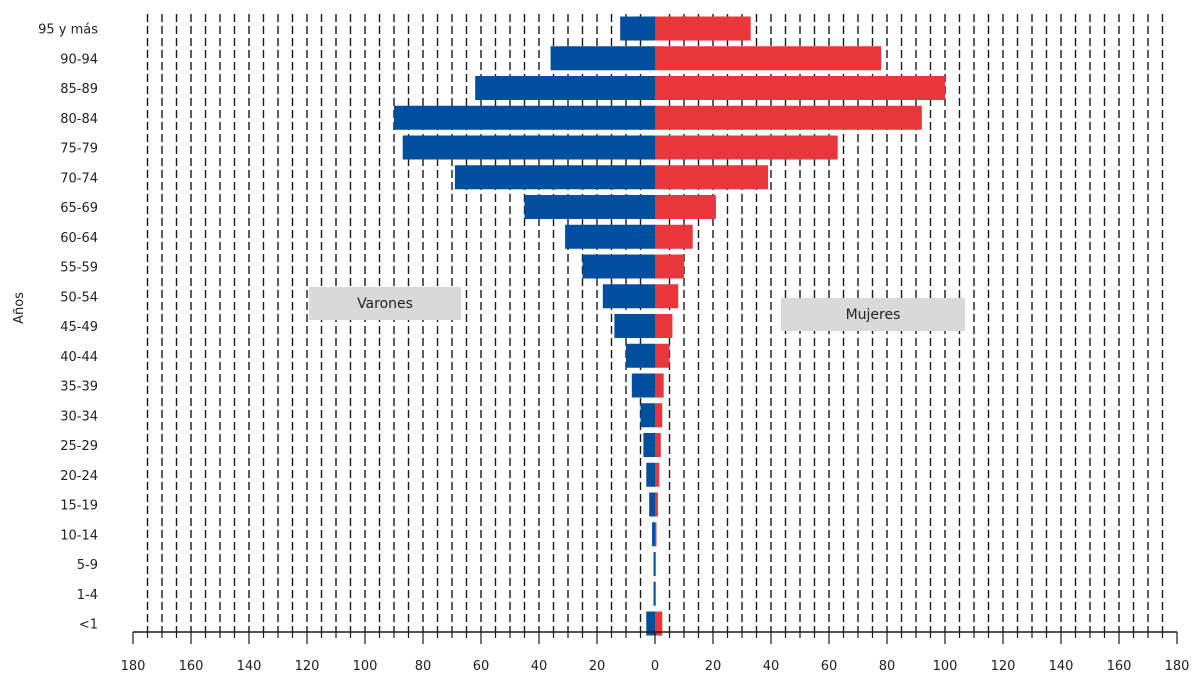 Image resolution: width=1196 pixels, height=679 pixels. What do you see at coordinates (79, 416) in the screenshot?
I see `y-tick-label: 30-34` at bounding box center [79, 416].